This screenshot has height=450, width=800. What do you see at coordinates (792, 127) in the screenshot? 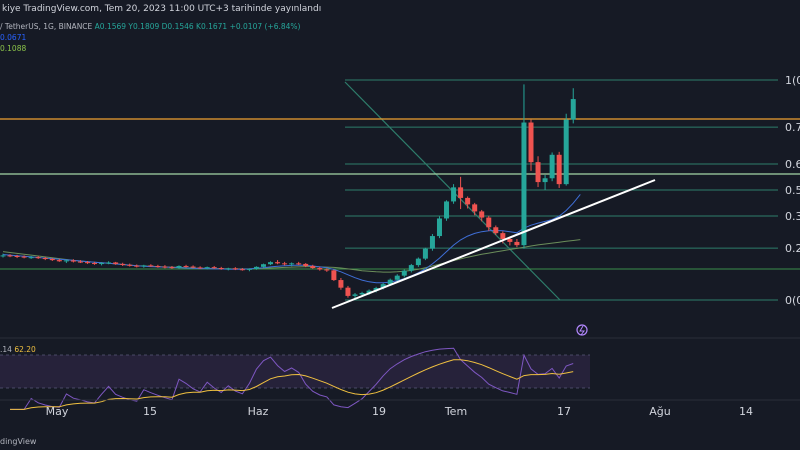
I see `fib-level-label: 0.786(0` at bounding box center [792, 127].